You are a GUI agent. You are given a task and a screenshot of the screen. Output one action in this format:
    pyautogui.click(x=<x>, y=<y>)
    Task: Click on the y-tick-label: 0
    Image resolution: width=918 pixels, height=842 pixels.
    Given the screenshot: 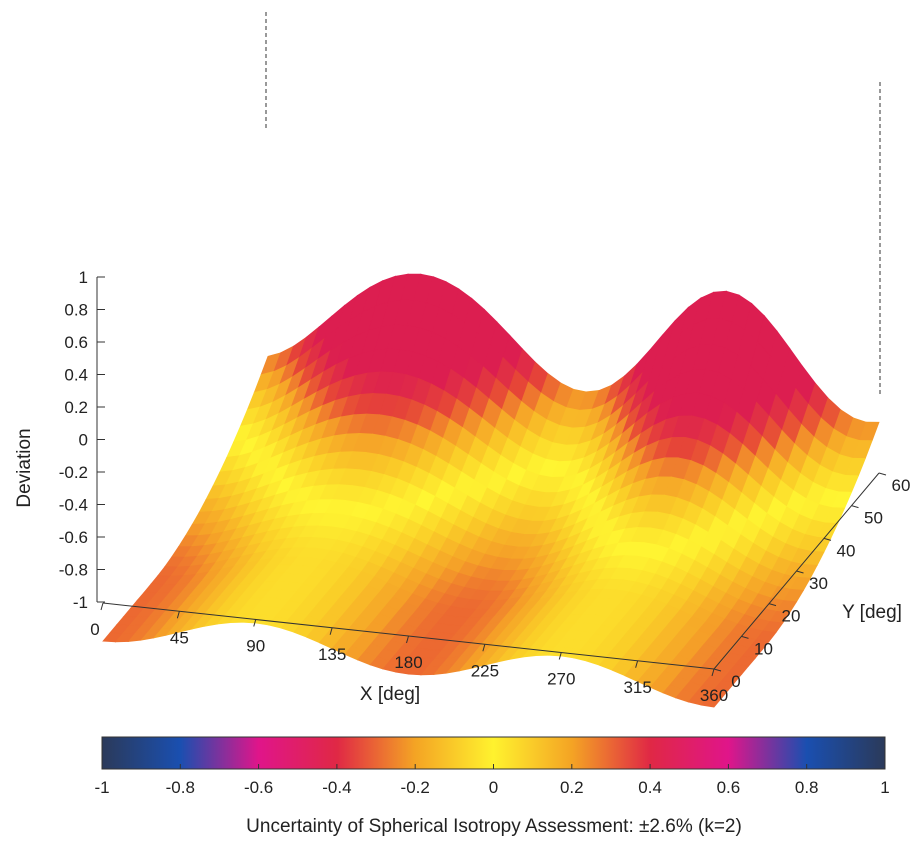 What is the action you would take?
    pyautogui.click(x=735, y=681)
    